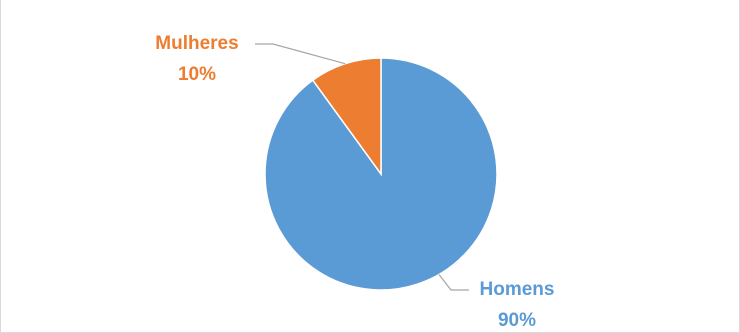  What do you see at coordinates (453, 282) in the screenshot?
I see `leader-line-homens` at bounding box center [453, 282].